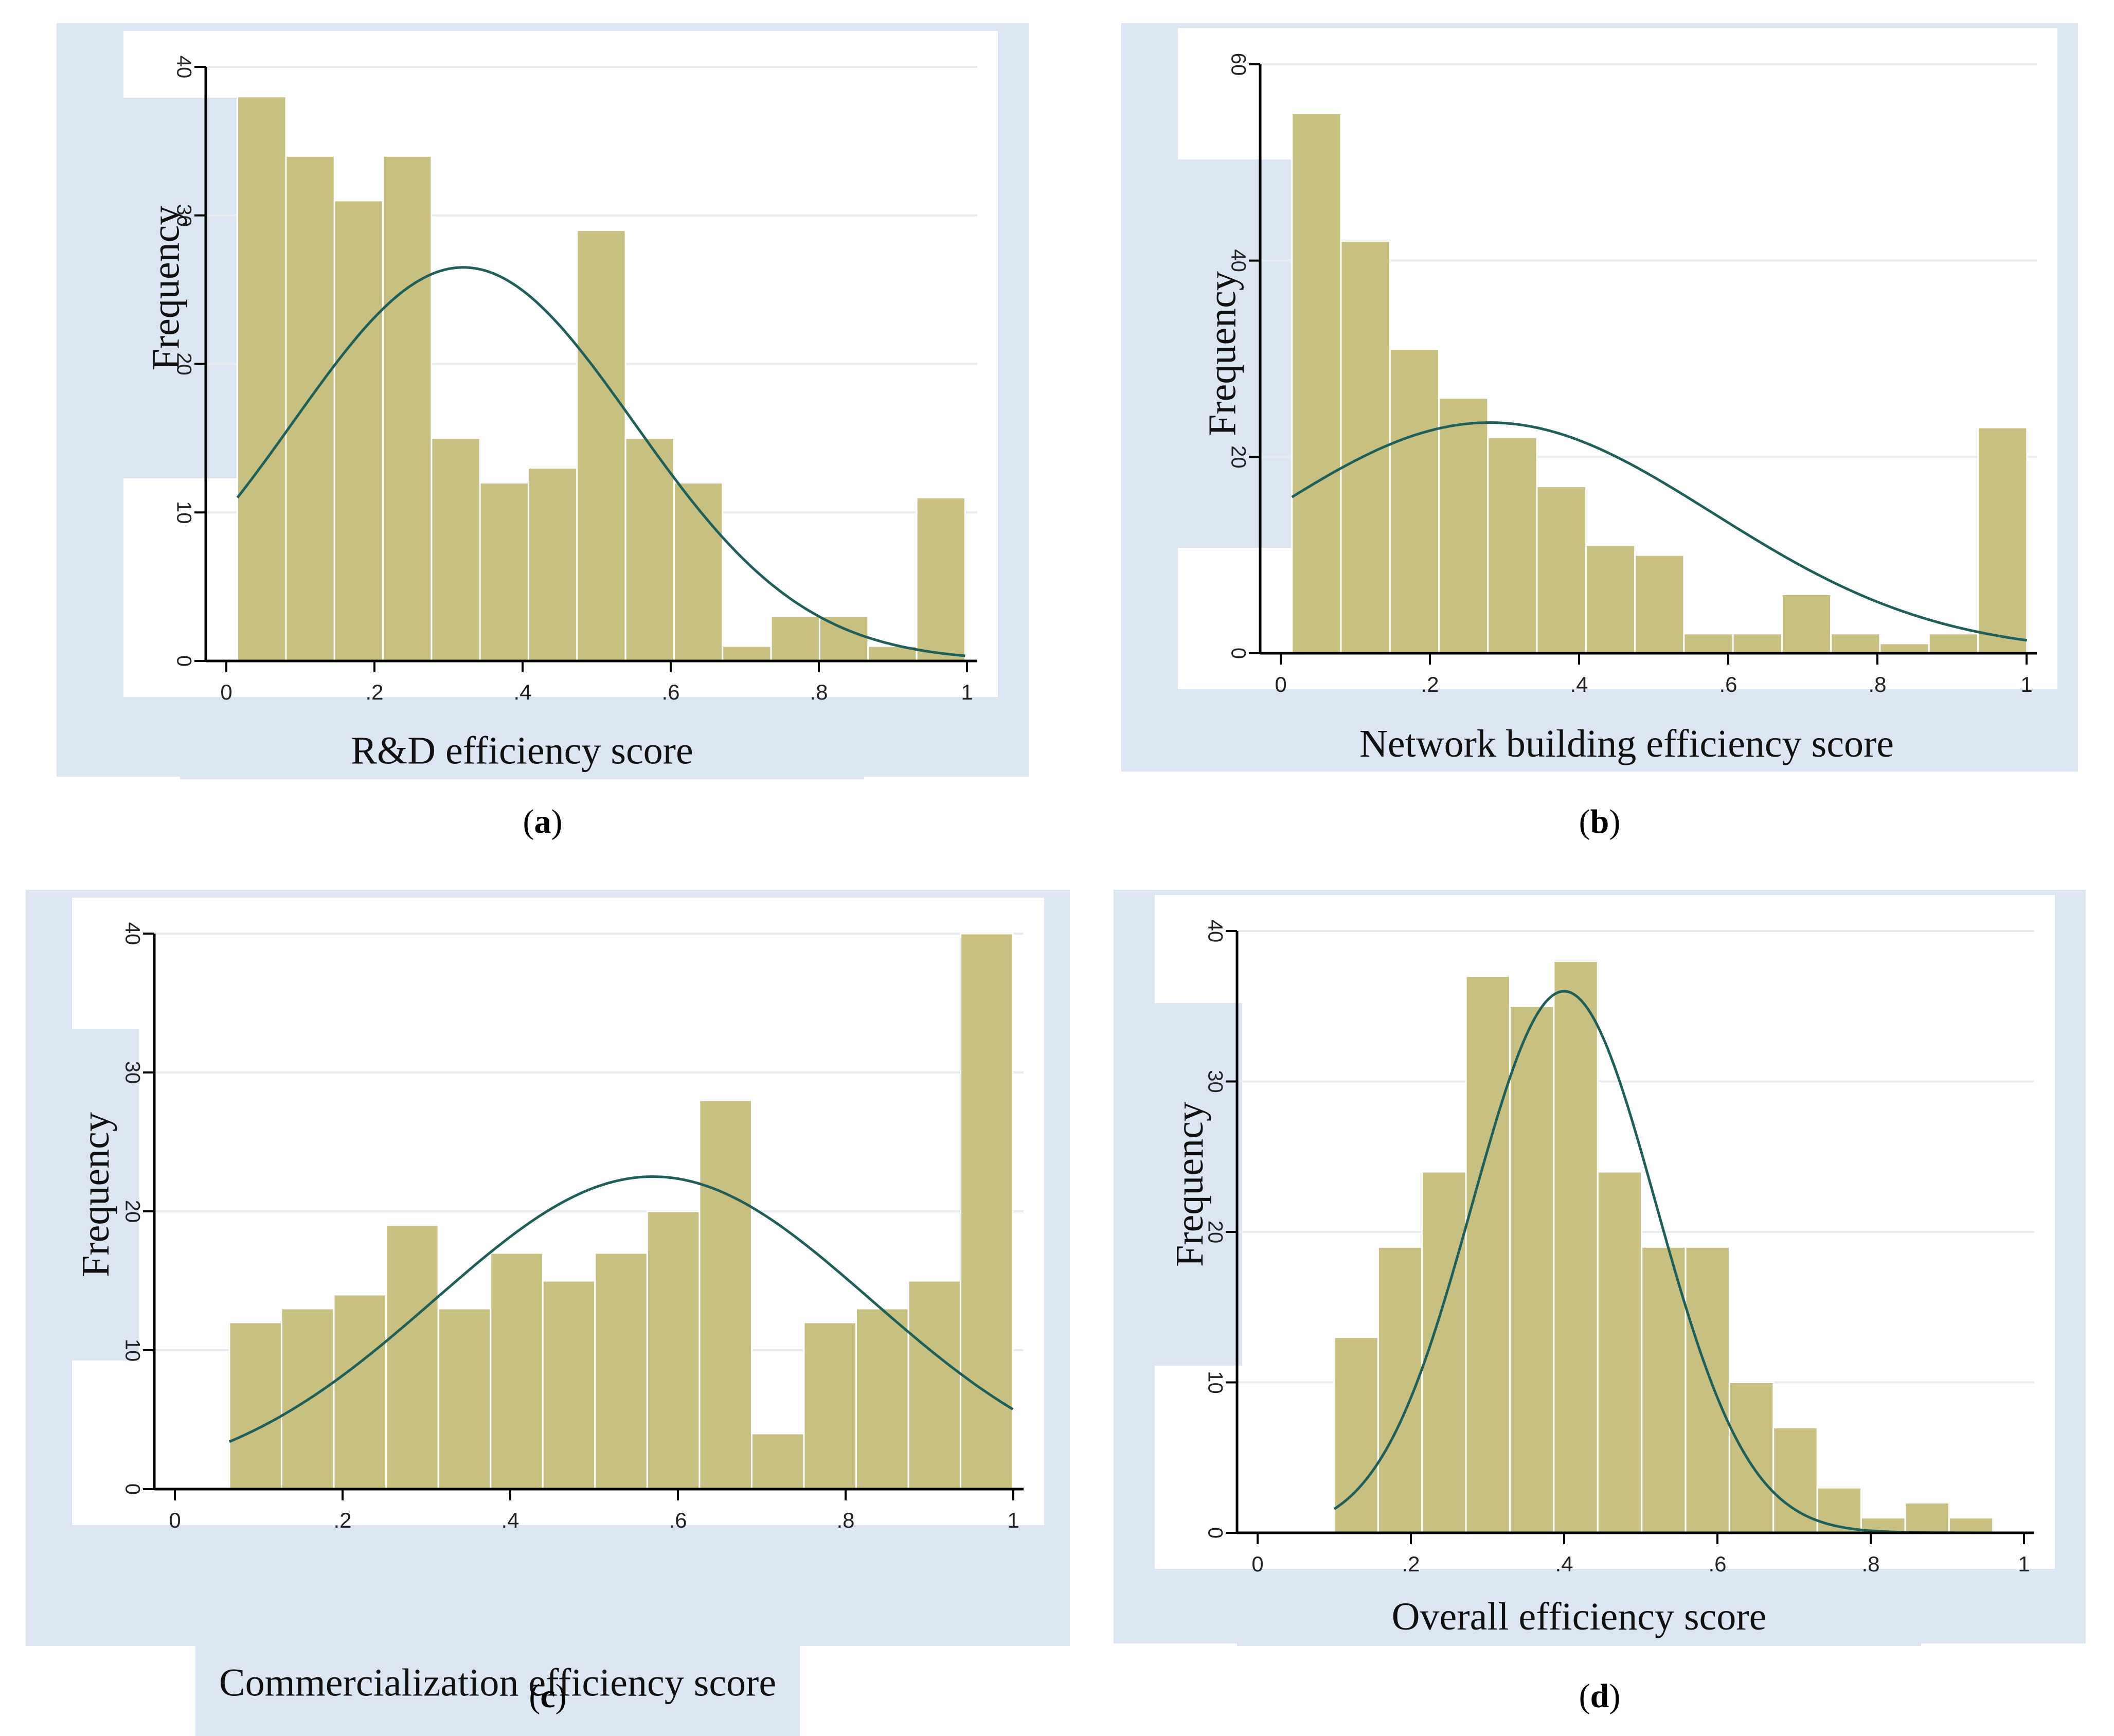 The image size is (2114, 1736). What do you see at coordinates (548, 1696) in the screenshot?
I see `caption-c: (c)` at bounding box center [548, 1696].